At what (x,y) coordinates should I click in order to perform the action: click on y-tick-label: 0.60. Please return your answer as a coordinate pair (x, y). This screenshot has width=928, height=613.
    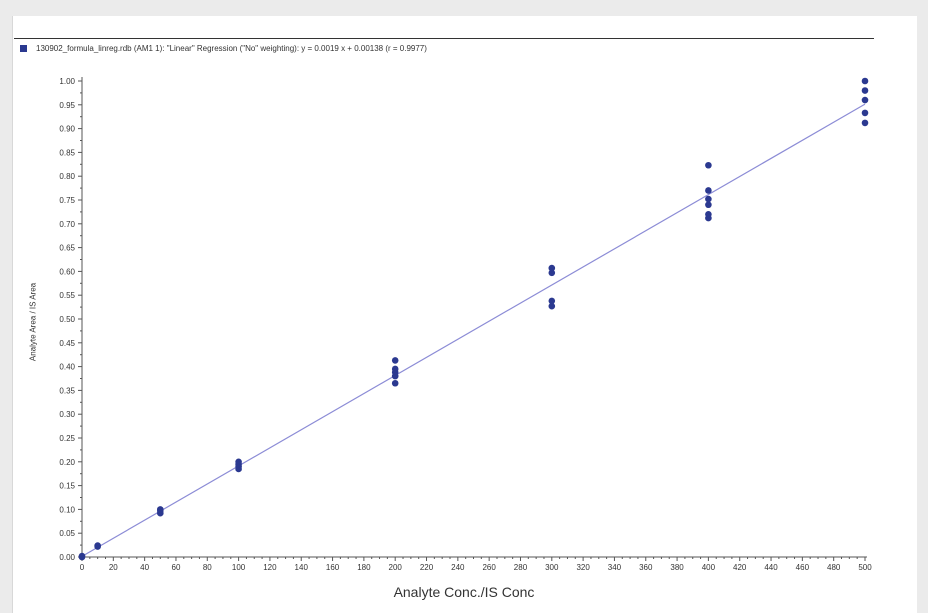
    Looking at the image, I should click on (67, 271).